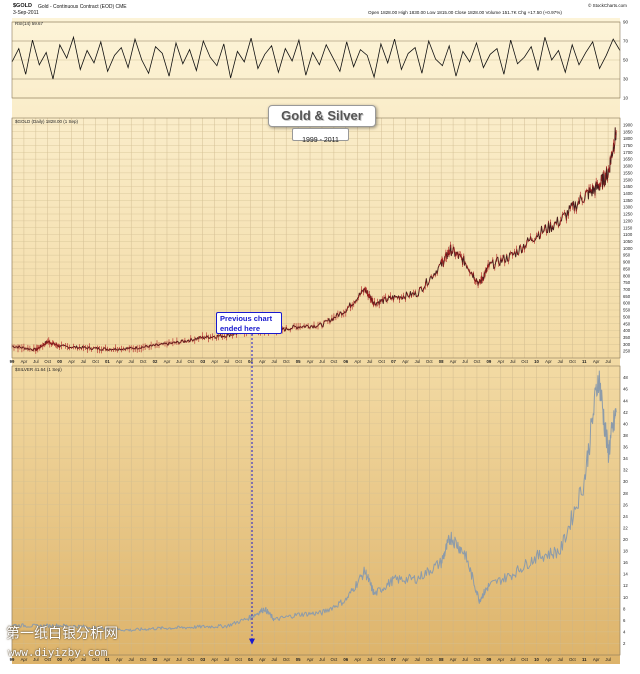  I want to click on gold-y-tick-label: 1850, so click(628, 131).